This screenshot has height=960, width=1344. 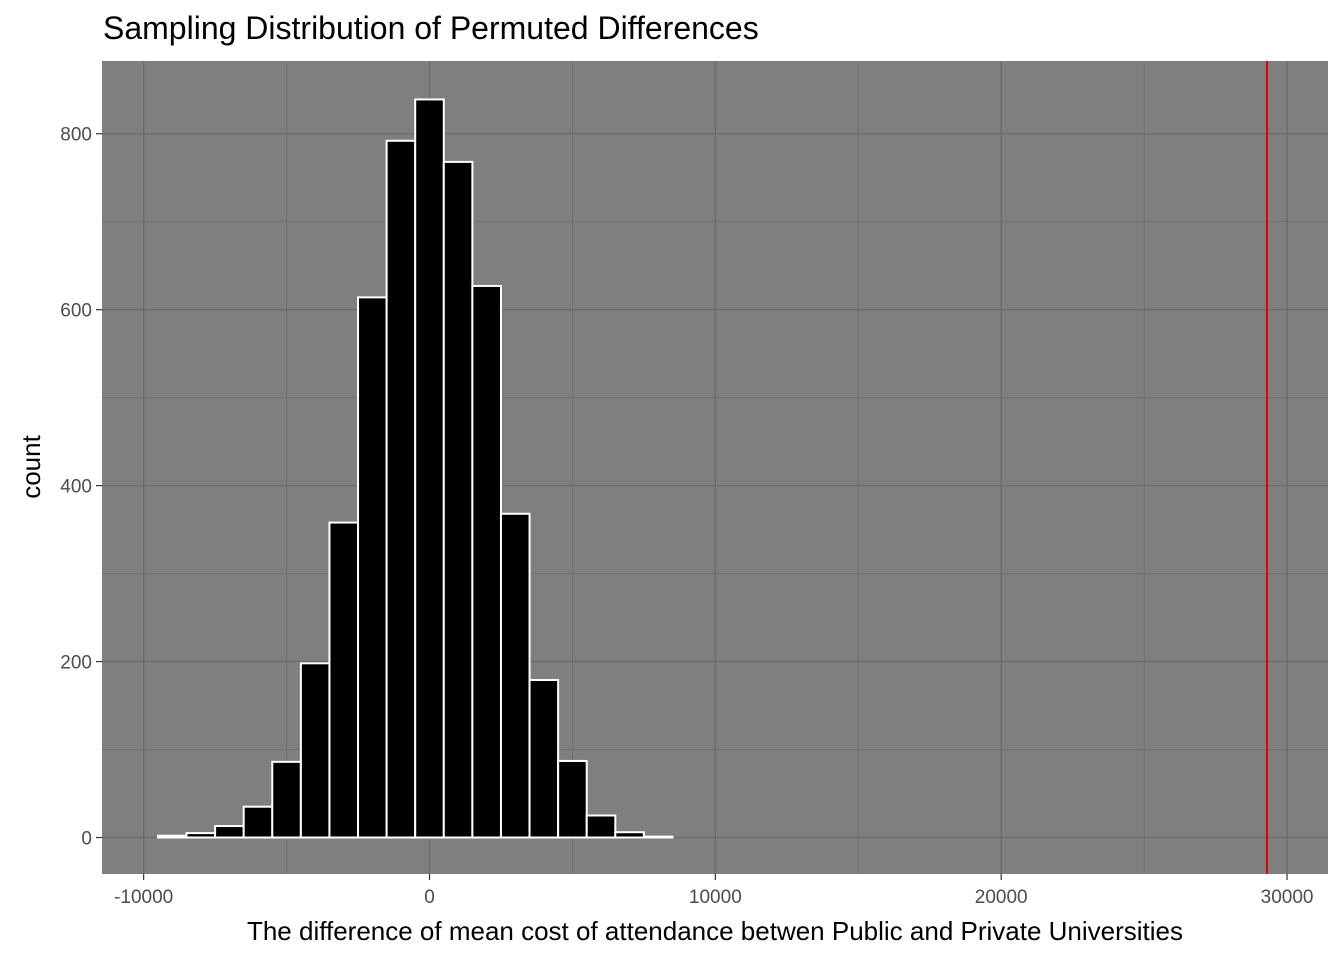 I want to click on y-tick-label: 800, so click(x=76, y=135).